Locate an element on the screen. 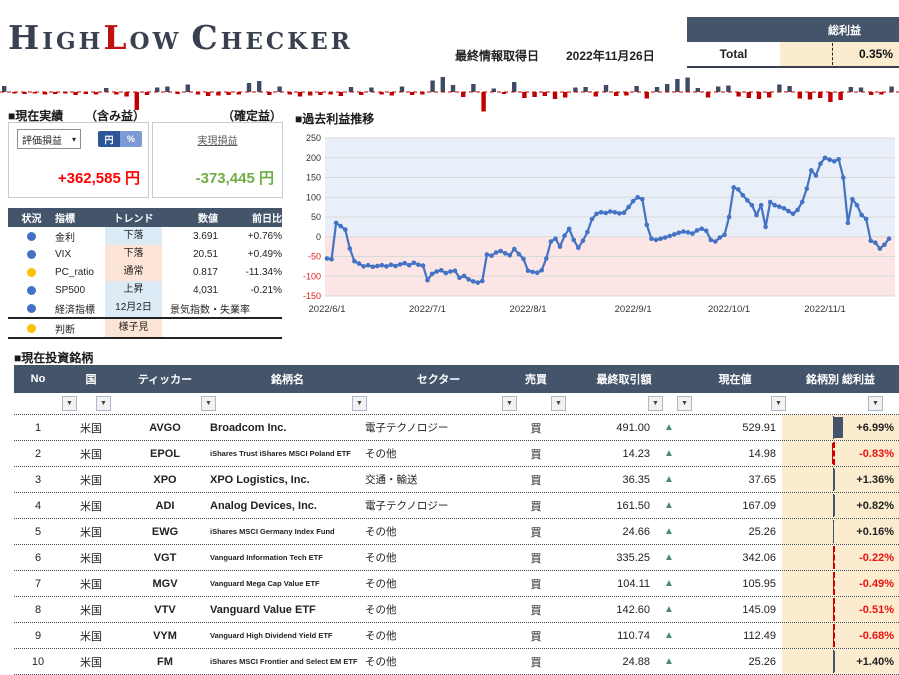 The image size is (899, 675). realized-panel: 実現損益 -373,445 円 is located at coordinates (217, 160).